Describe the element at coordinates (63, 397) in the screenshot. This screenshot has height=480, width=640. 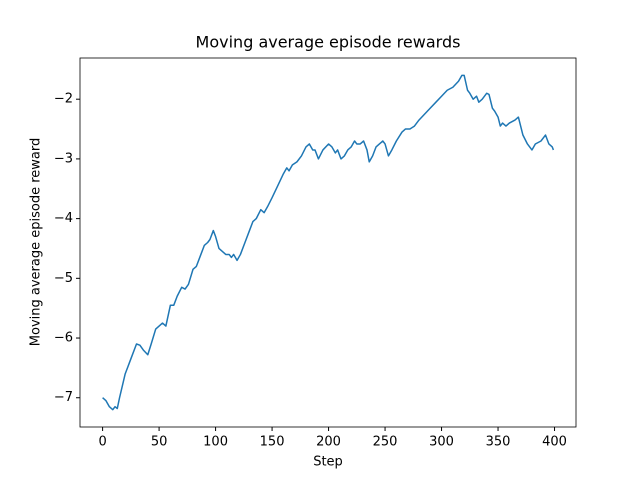
I see `y-tick-label: −7` at that location.